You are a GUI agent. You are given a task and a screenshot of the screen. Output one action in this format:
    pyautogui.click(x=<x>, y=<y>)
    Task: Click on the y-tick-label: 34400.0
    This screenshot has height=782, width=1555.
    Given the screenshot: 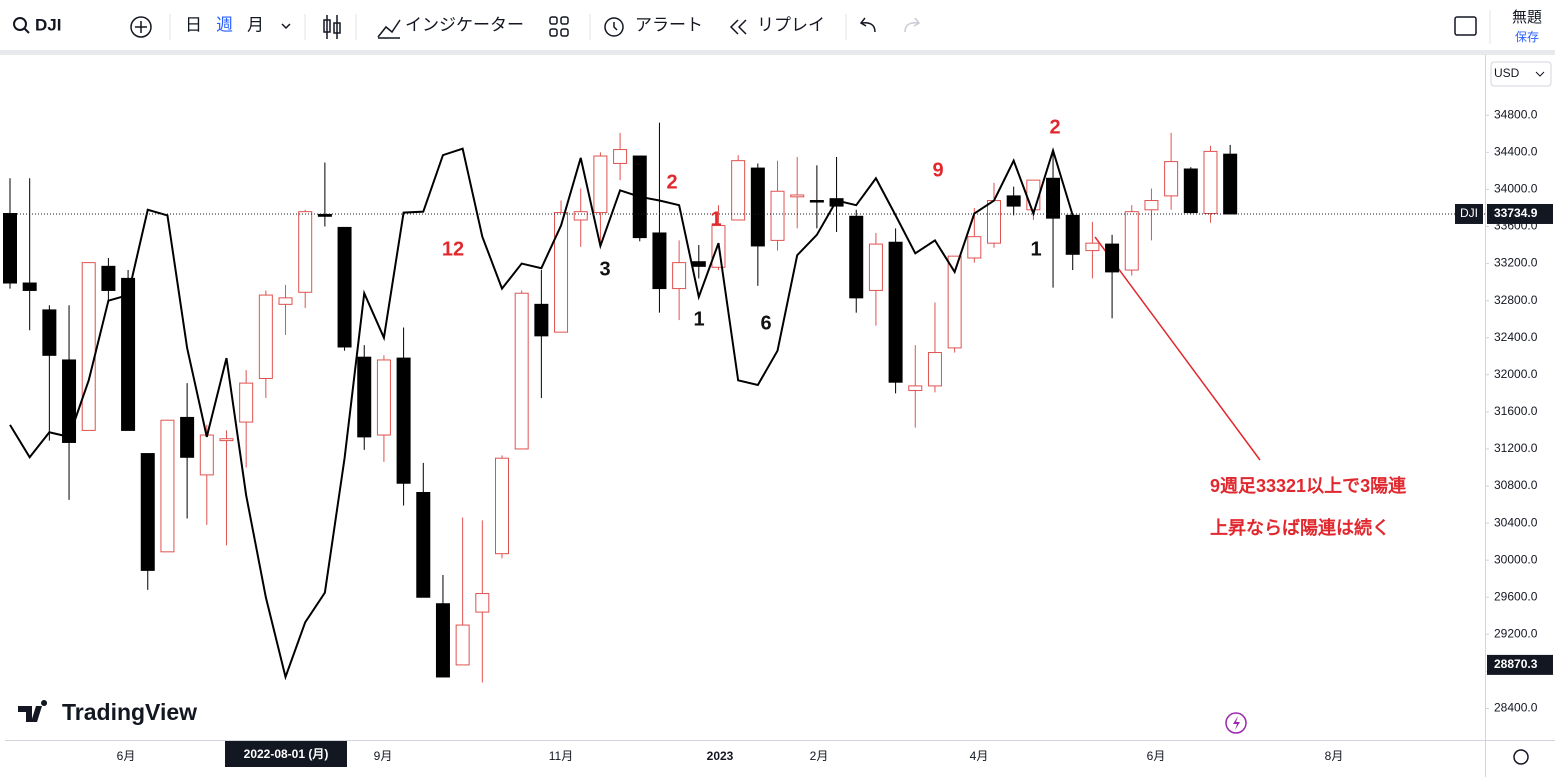 What is the action you would take?
    pyautogui.click(x=1516, y=151)
    